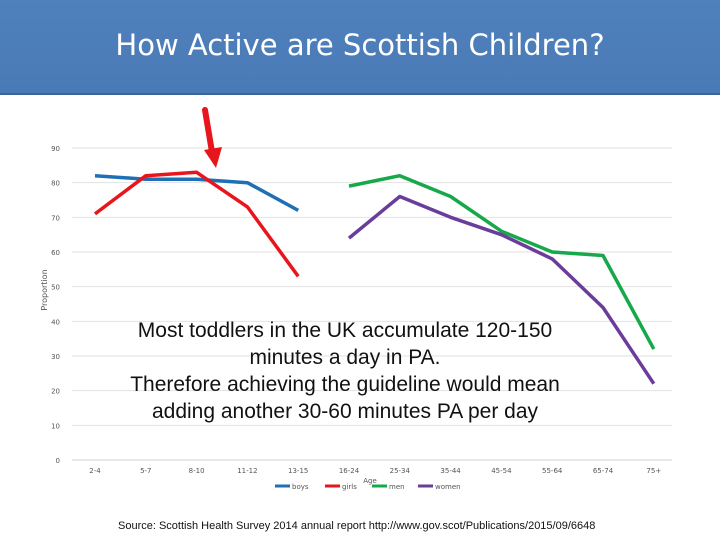 Image resolution: width=720 pixels, height=540 pixels. Describe the element at coordinates (213, 157) in the screenshot. I see `annotation-arrow-head` at that location.